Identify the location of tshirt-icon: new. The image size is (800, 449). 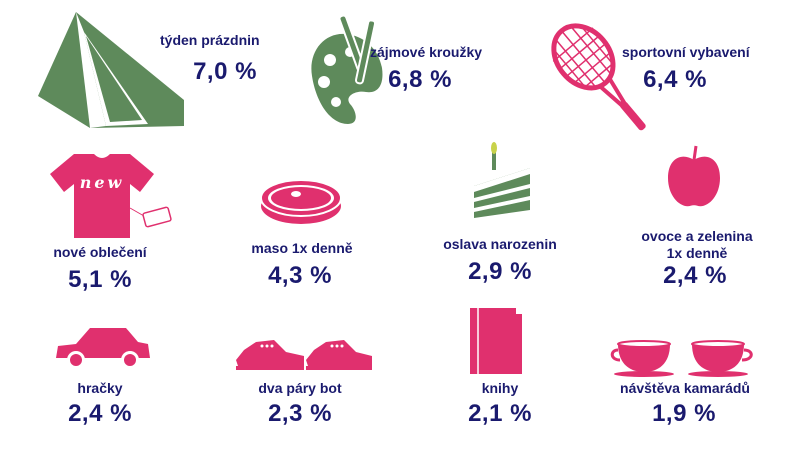
(111, 196).